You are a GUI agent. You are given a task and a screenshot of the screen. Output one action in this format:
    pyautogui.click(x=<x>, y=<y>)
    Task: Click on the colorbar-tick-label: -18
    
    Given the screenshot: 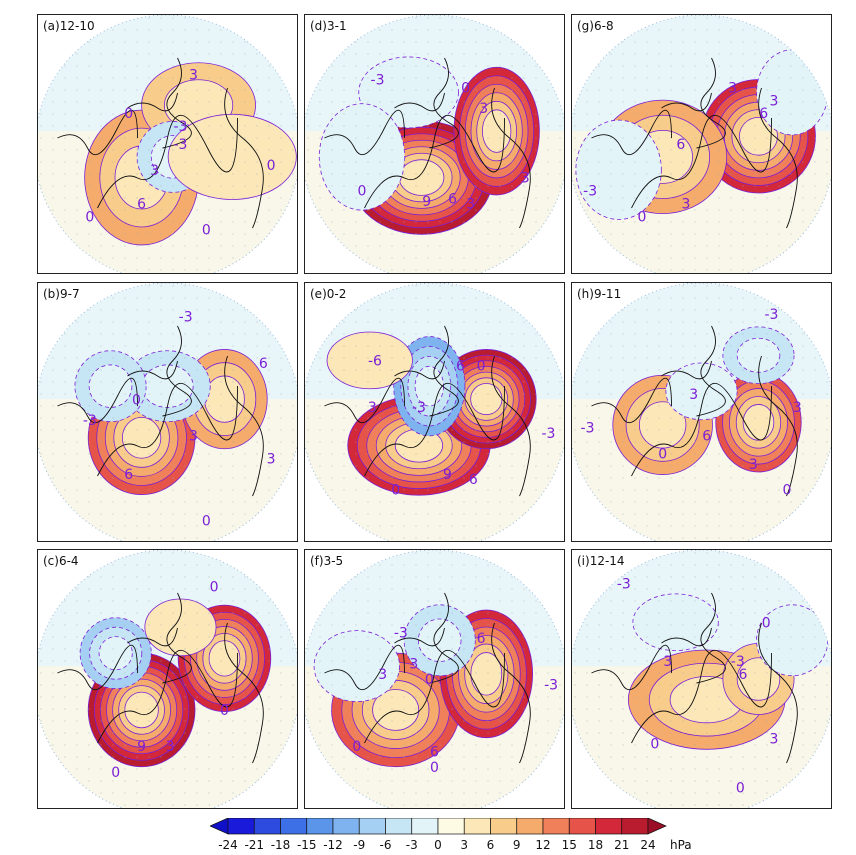 What is the action you would take?
    pyautogui.click(x=280, y=845)
    